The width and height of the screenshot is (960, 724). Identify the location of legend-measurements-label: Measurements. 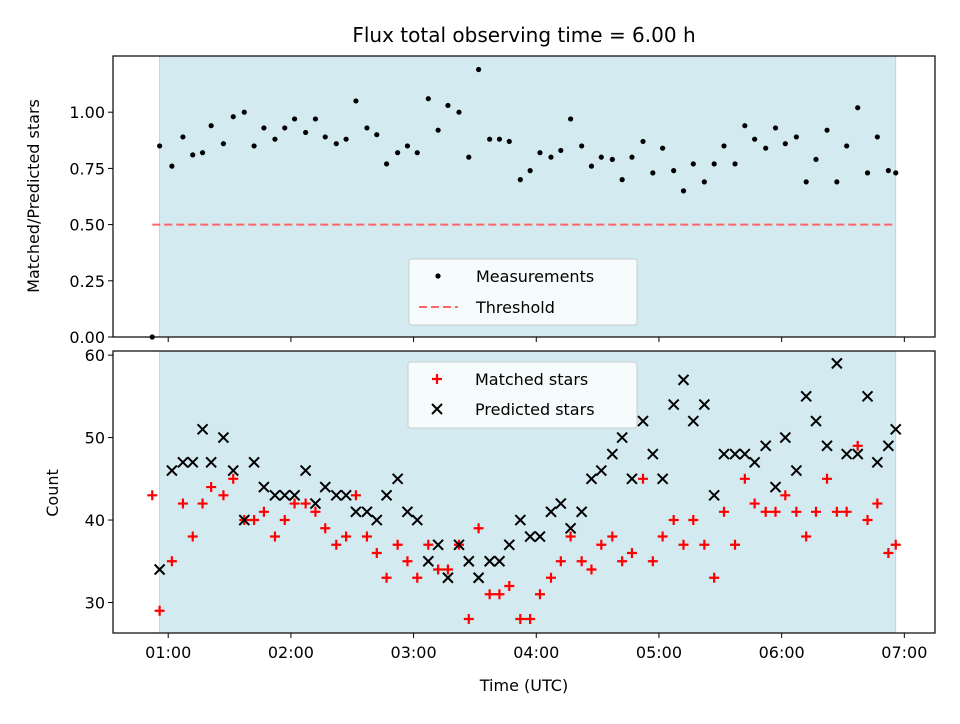
(535, 276).